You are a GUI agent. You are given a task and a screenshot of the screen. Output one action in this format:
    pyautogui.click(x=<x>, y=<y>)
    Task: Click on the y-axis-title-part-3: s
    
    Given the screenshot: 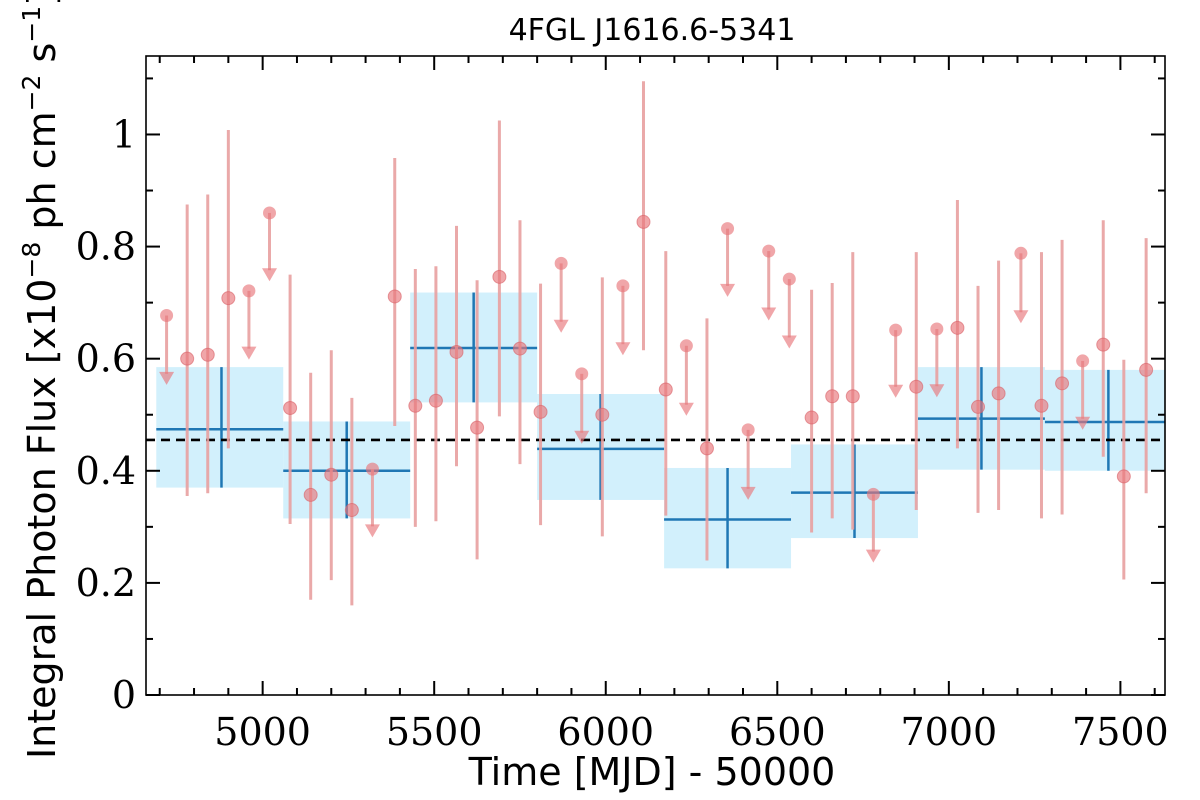 What is the action you would take?
    pyautogui.click(x=42, y=59)
    